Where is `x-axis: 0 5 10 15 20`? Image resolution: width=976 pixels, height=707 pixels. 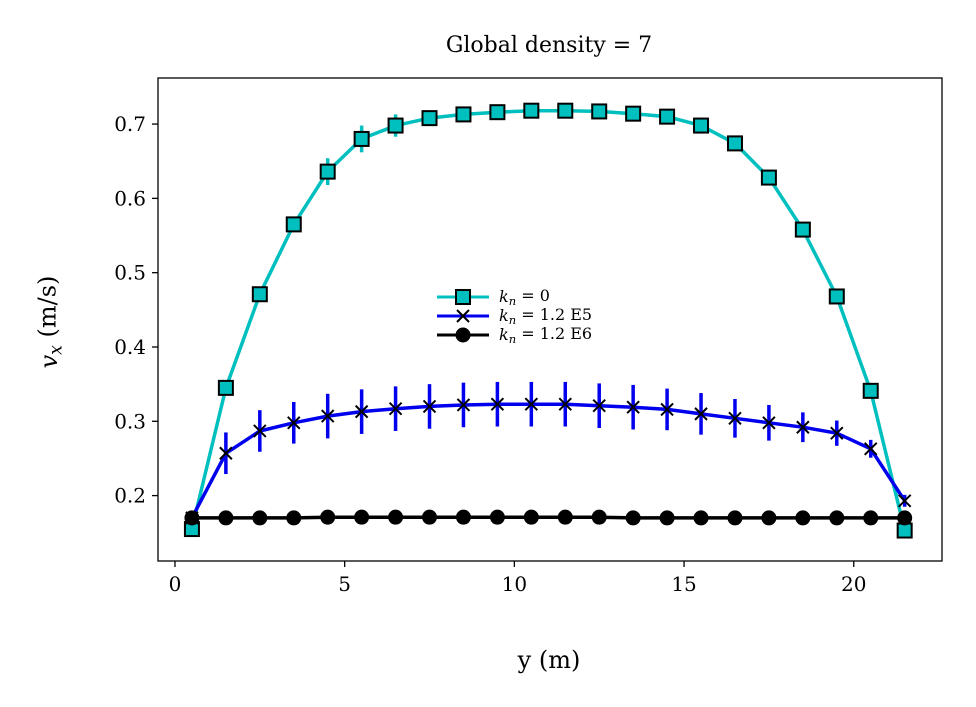
x-axis: 0 5 10 15 20 is located at coordinates (517, 578).